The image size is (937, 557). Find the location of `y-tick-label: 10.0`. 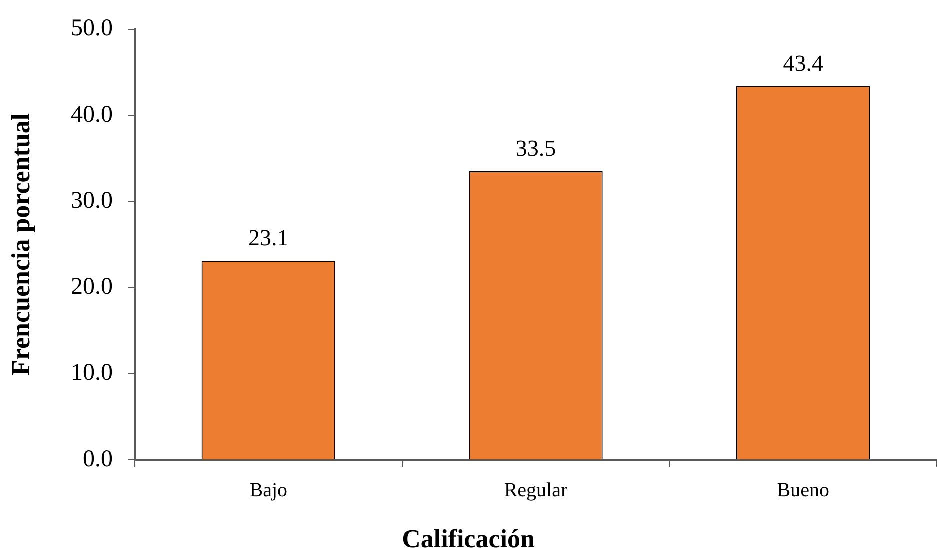

y-tick-label: 10.0 is located at coordinates (92, 373).